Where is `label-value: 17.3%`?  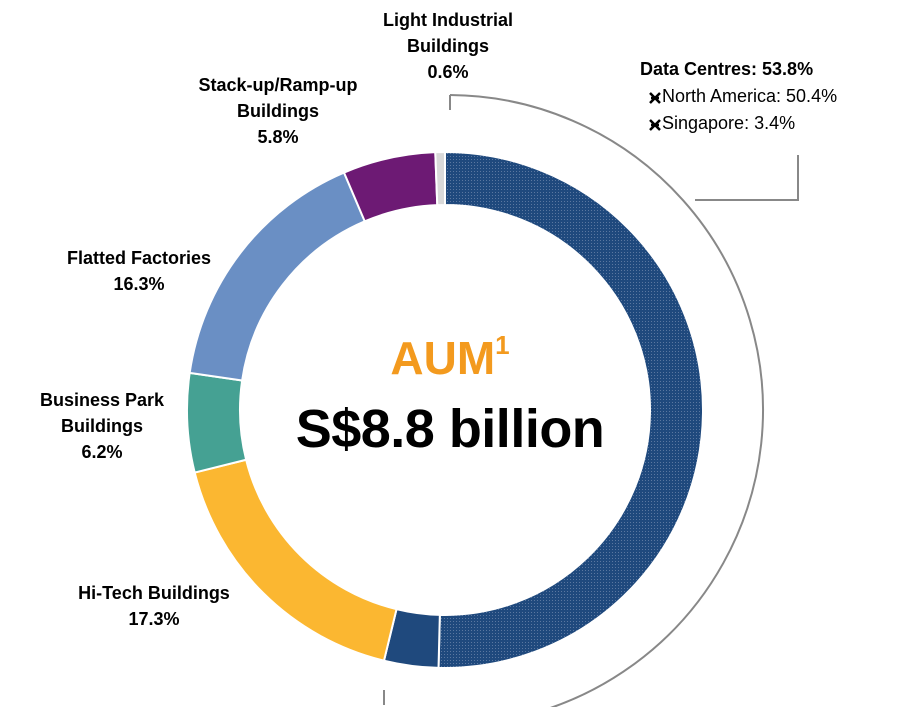 label-value: 17.3% is located at coordinates (154, 619).